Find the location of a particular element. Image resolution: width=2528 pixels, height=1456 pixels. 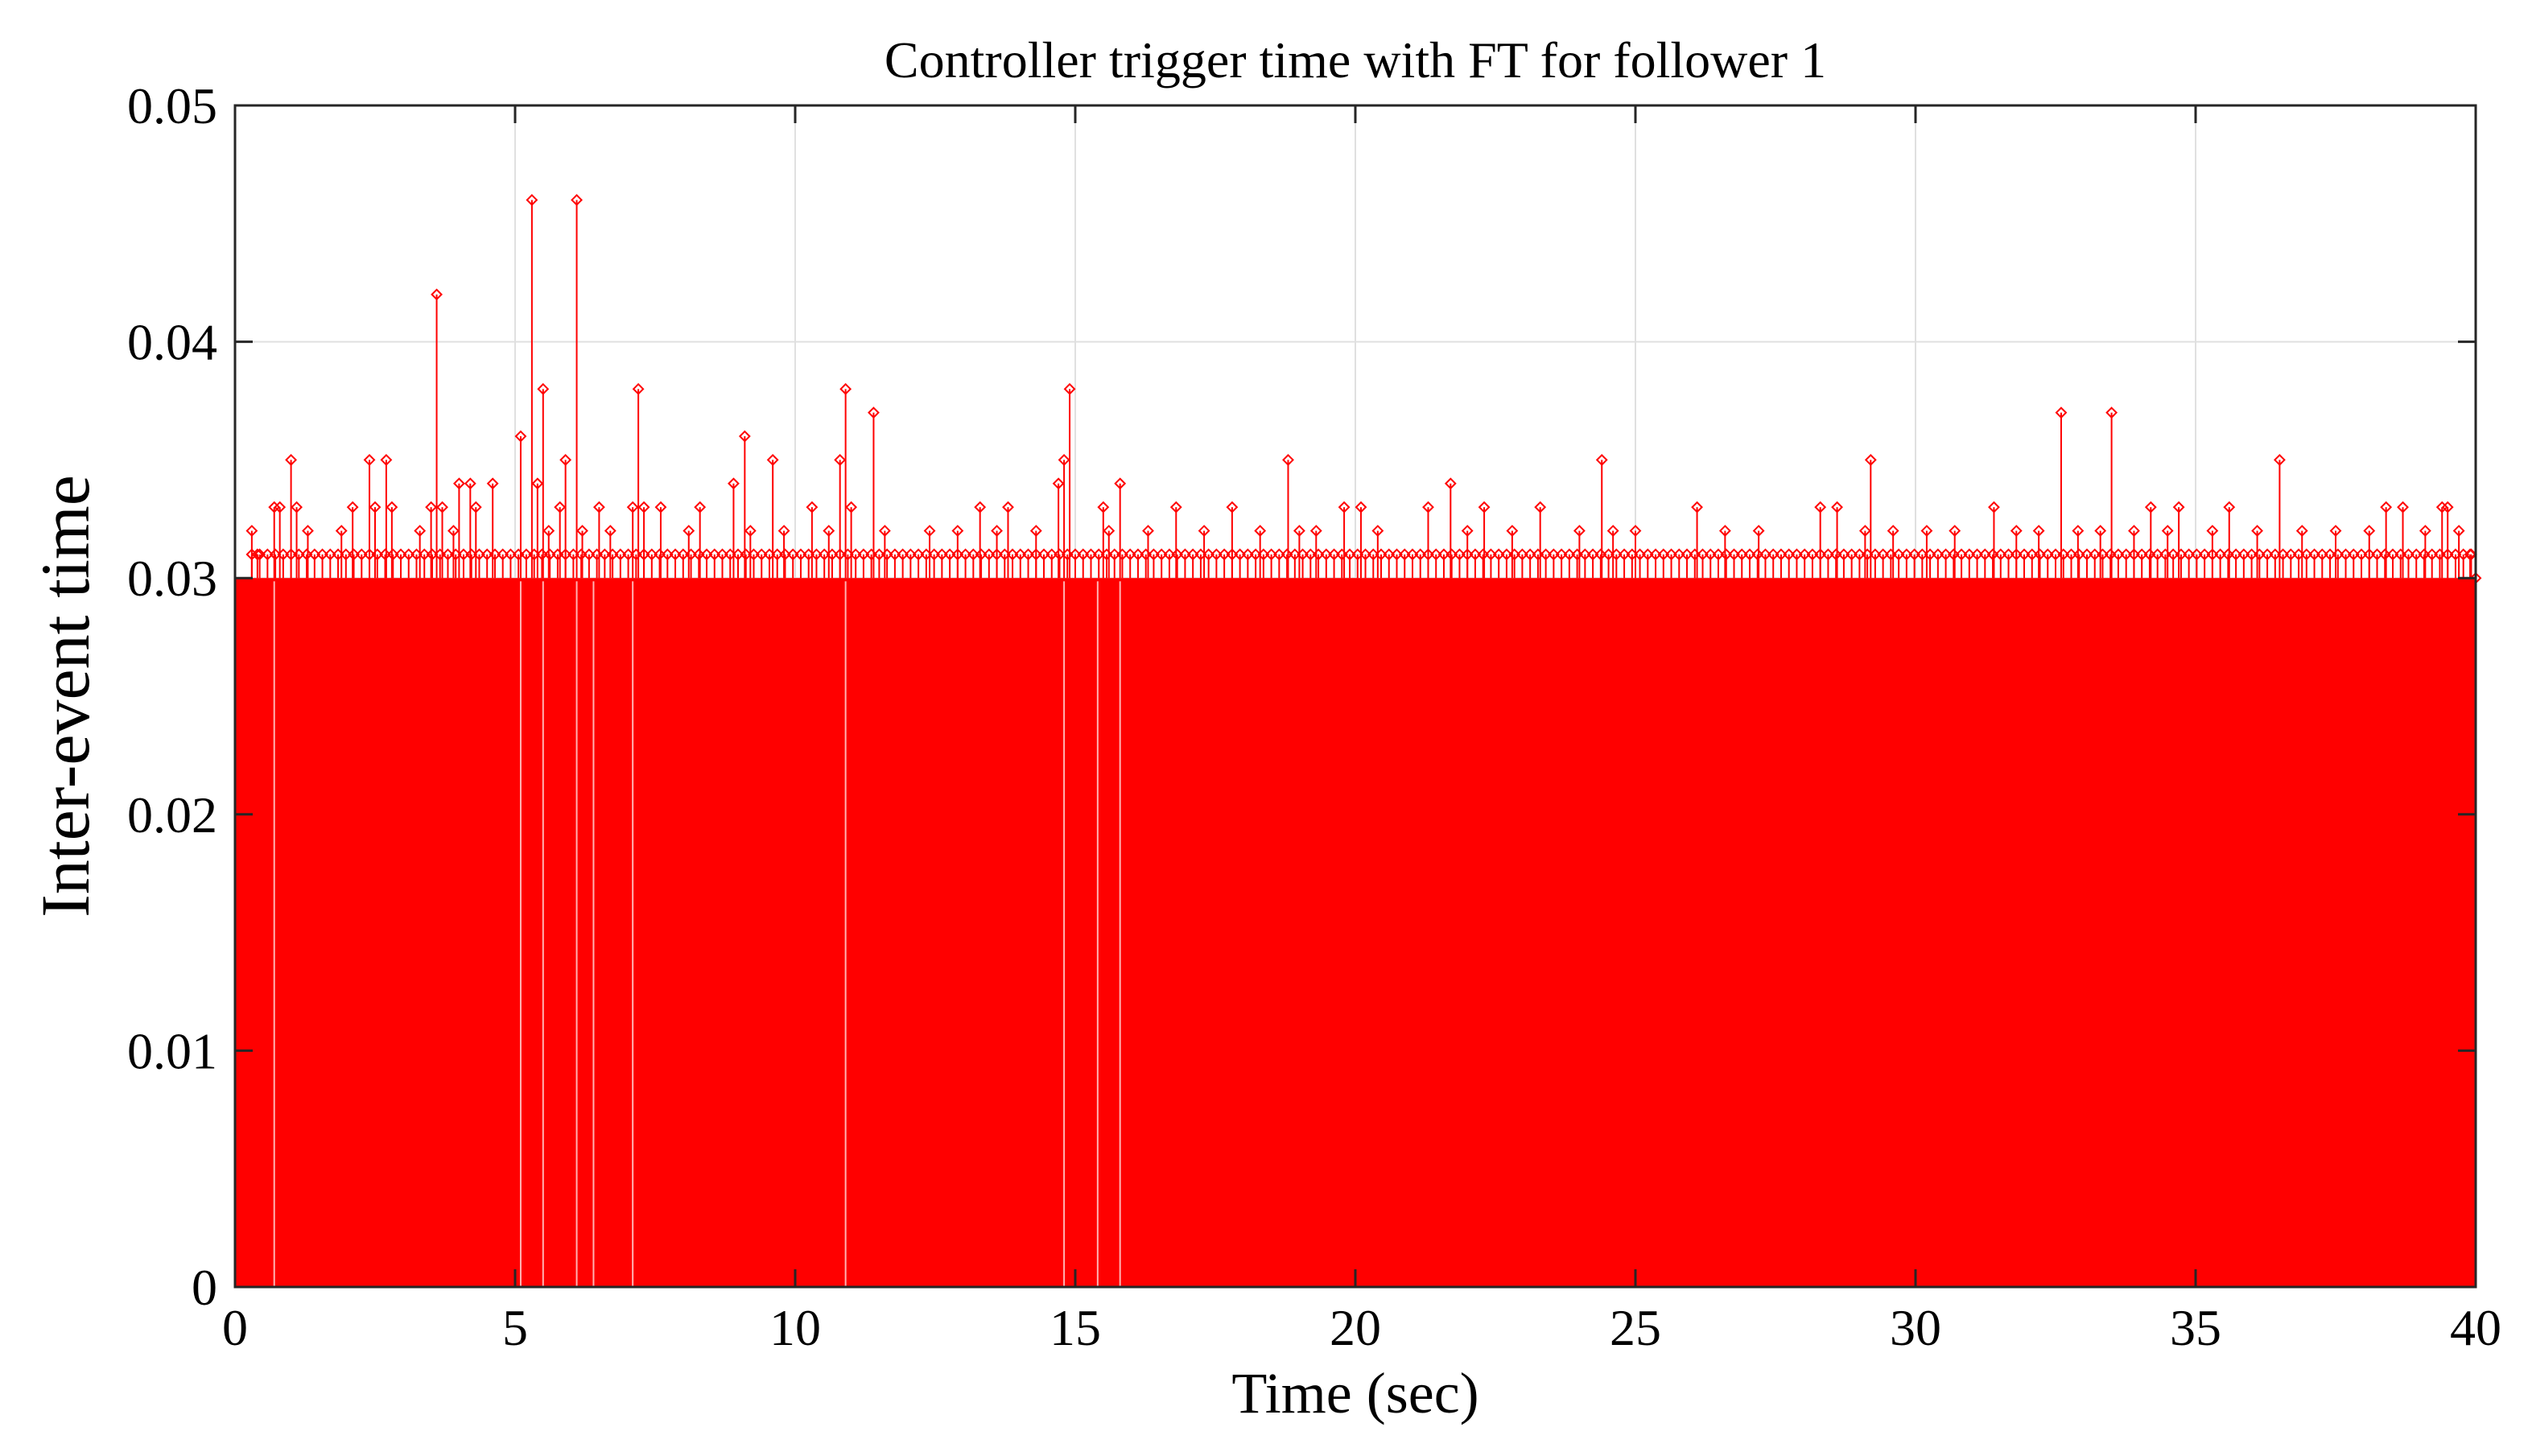

x-tick-label: 15 is located at coordinates (1075, 1327).